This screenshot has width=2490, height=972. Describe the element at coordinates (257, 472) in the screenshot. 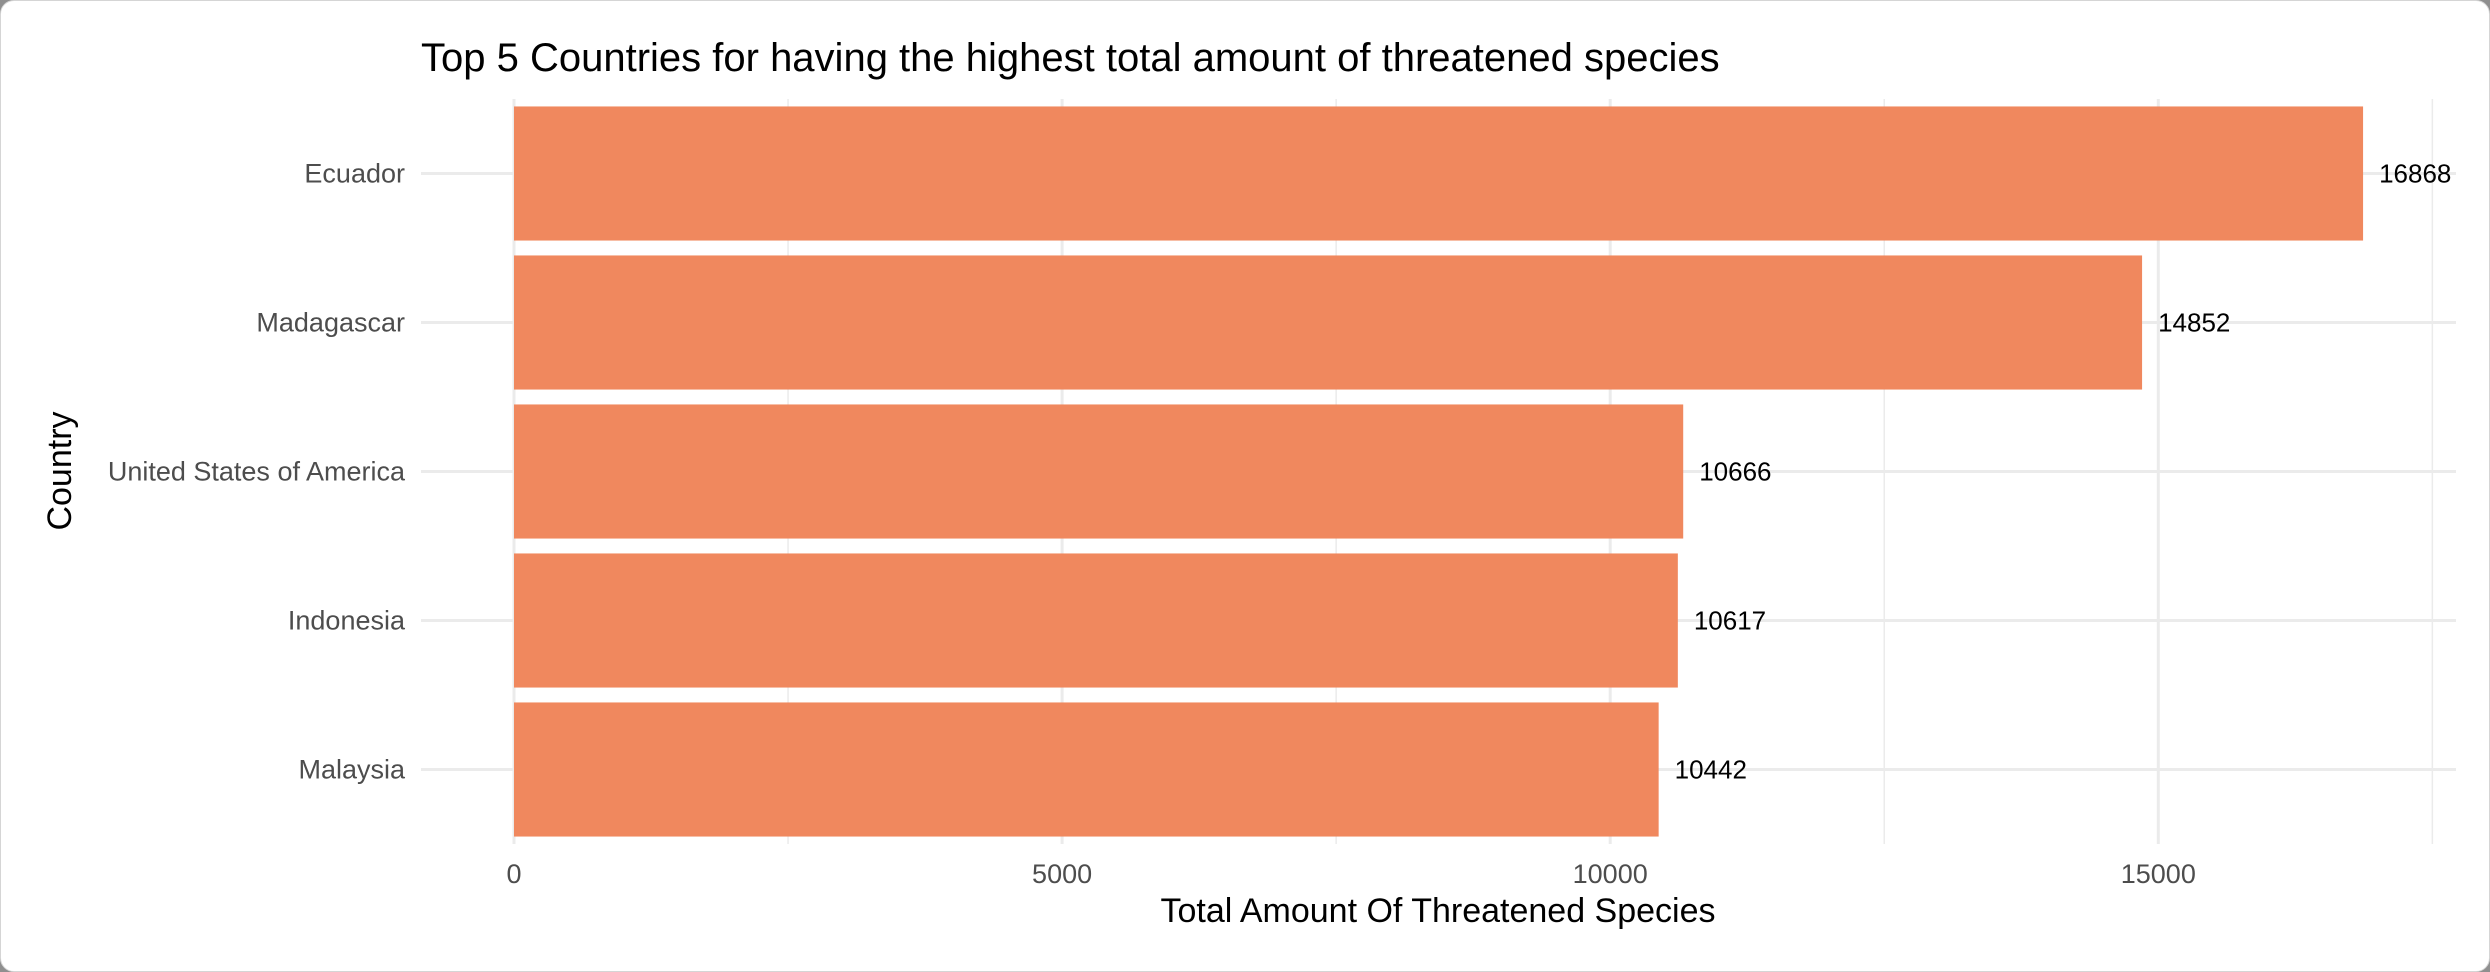

I see `y-tick-label: United States of America` at that location.